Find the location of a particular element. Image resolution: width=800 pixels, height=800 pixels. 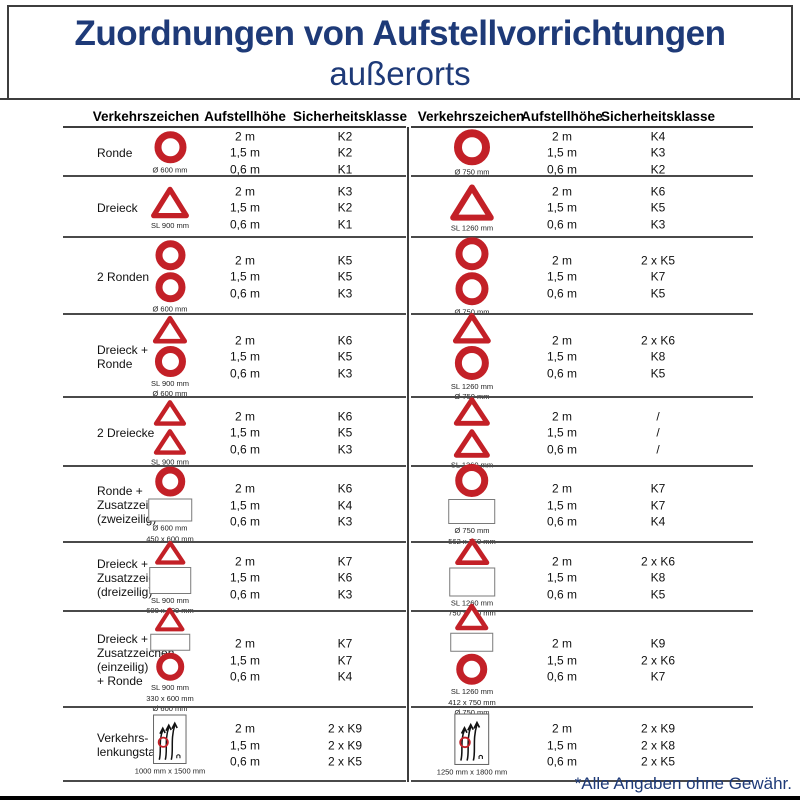

aufstellhoehe-values-left: 2 m 1,5 m 0,6 m is located at coordinates (245, 578).